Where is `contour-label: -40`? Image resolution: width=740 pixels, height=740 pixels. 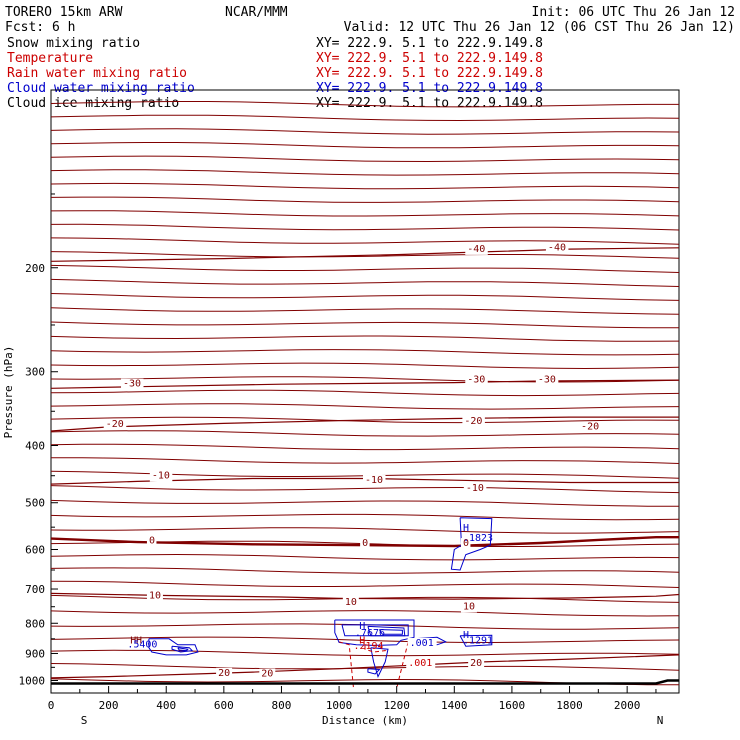
contour-label: -40 is located at coordinates (557, 248).